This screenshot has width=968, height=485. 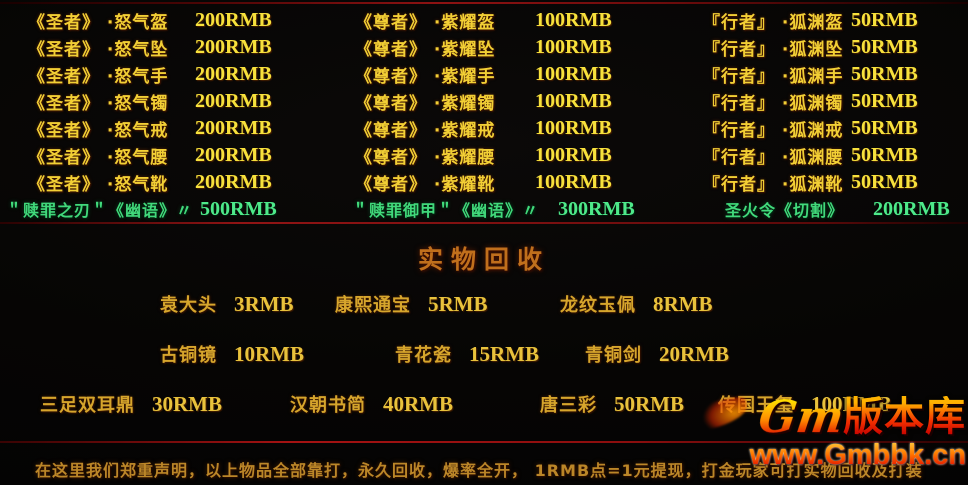 I want to click on equipment-row: 『行者』 ·狐渊戒 50RMB, so click(x=810, y=128).